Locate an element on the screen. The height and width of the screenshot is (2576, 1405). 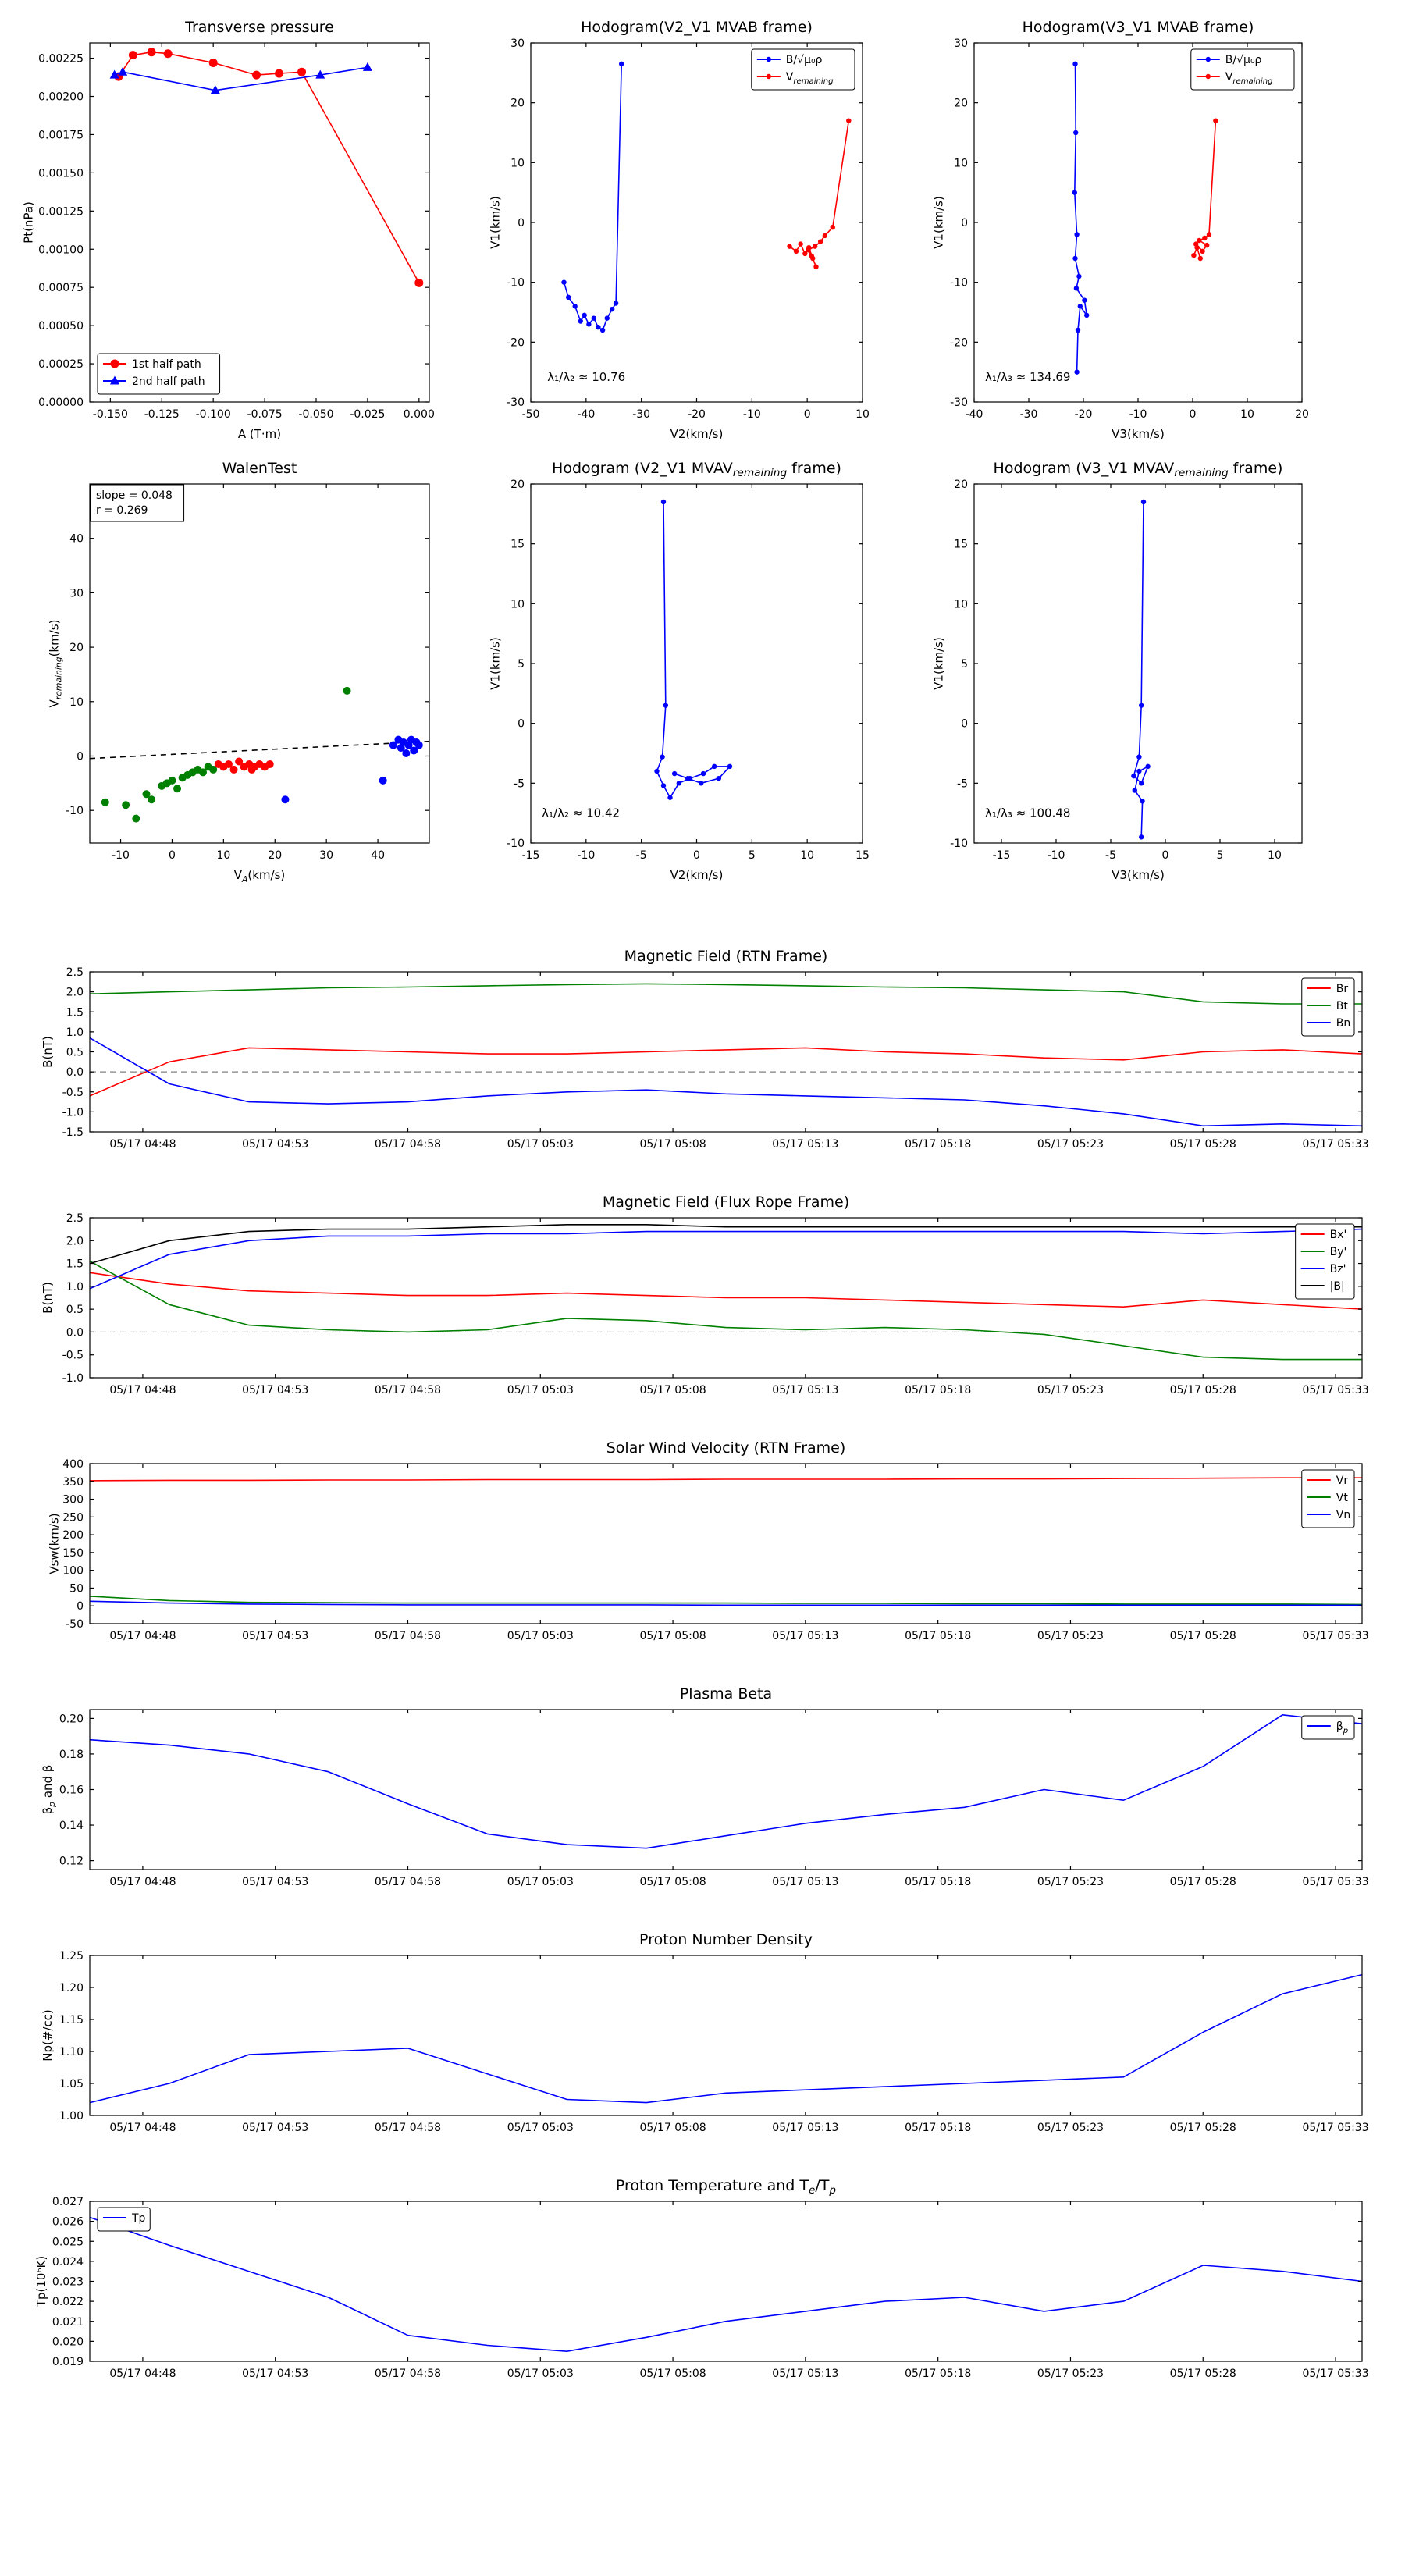
y-tick-label: -10 is located at coordinates (959, 844).